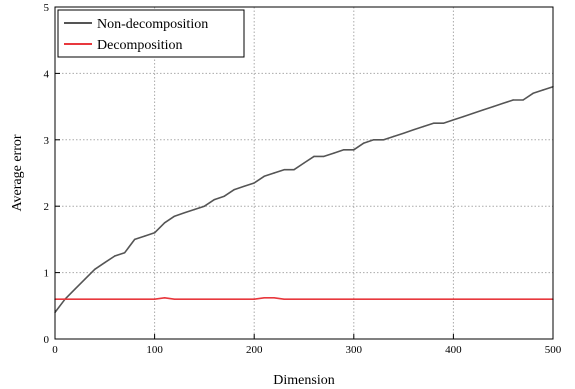  Describe the element at coordinates (17, 172) in the screenshot. I see `y-axis-title: Average error` at that location.